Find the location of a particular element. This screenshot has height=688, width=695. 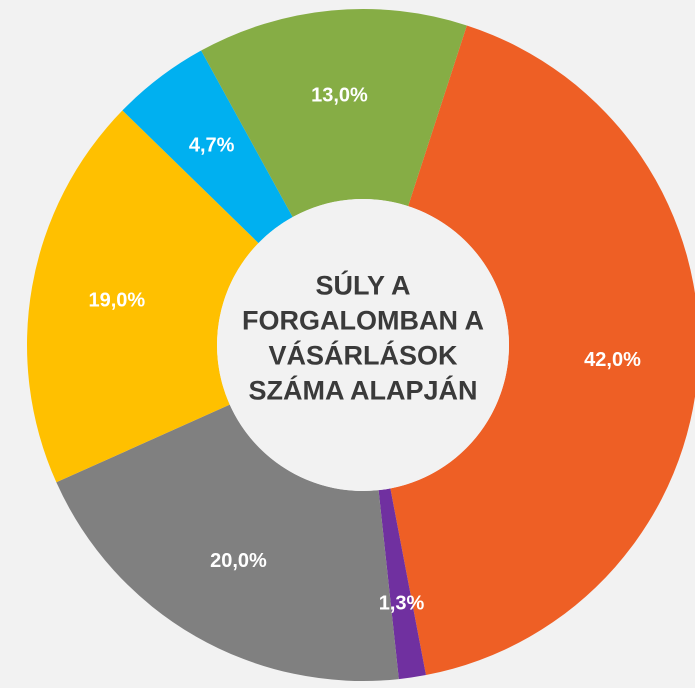

data-label: 42,0% is located at coordinates (612, 360).